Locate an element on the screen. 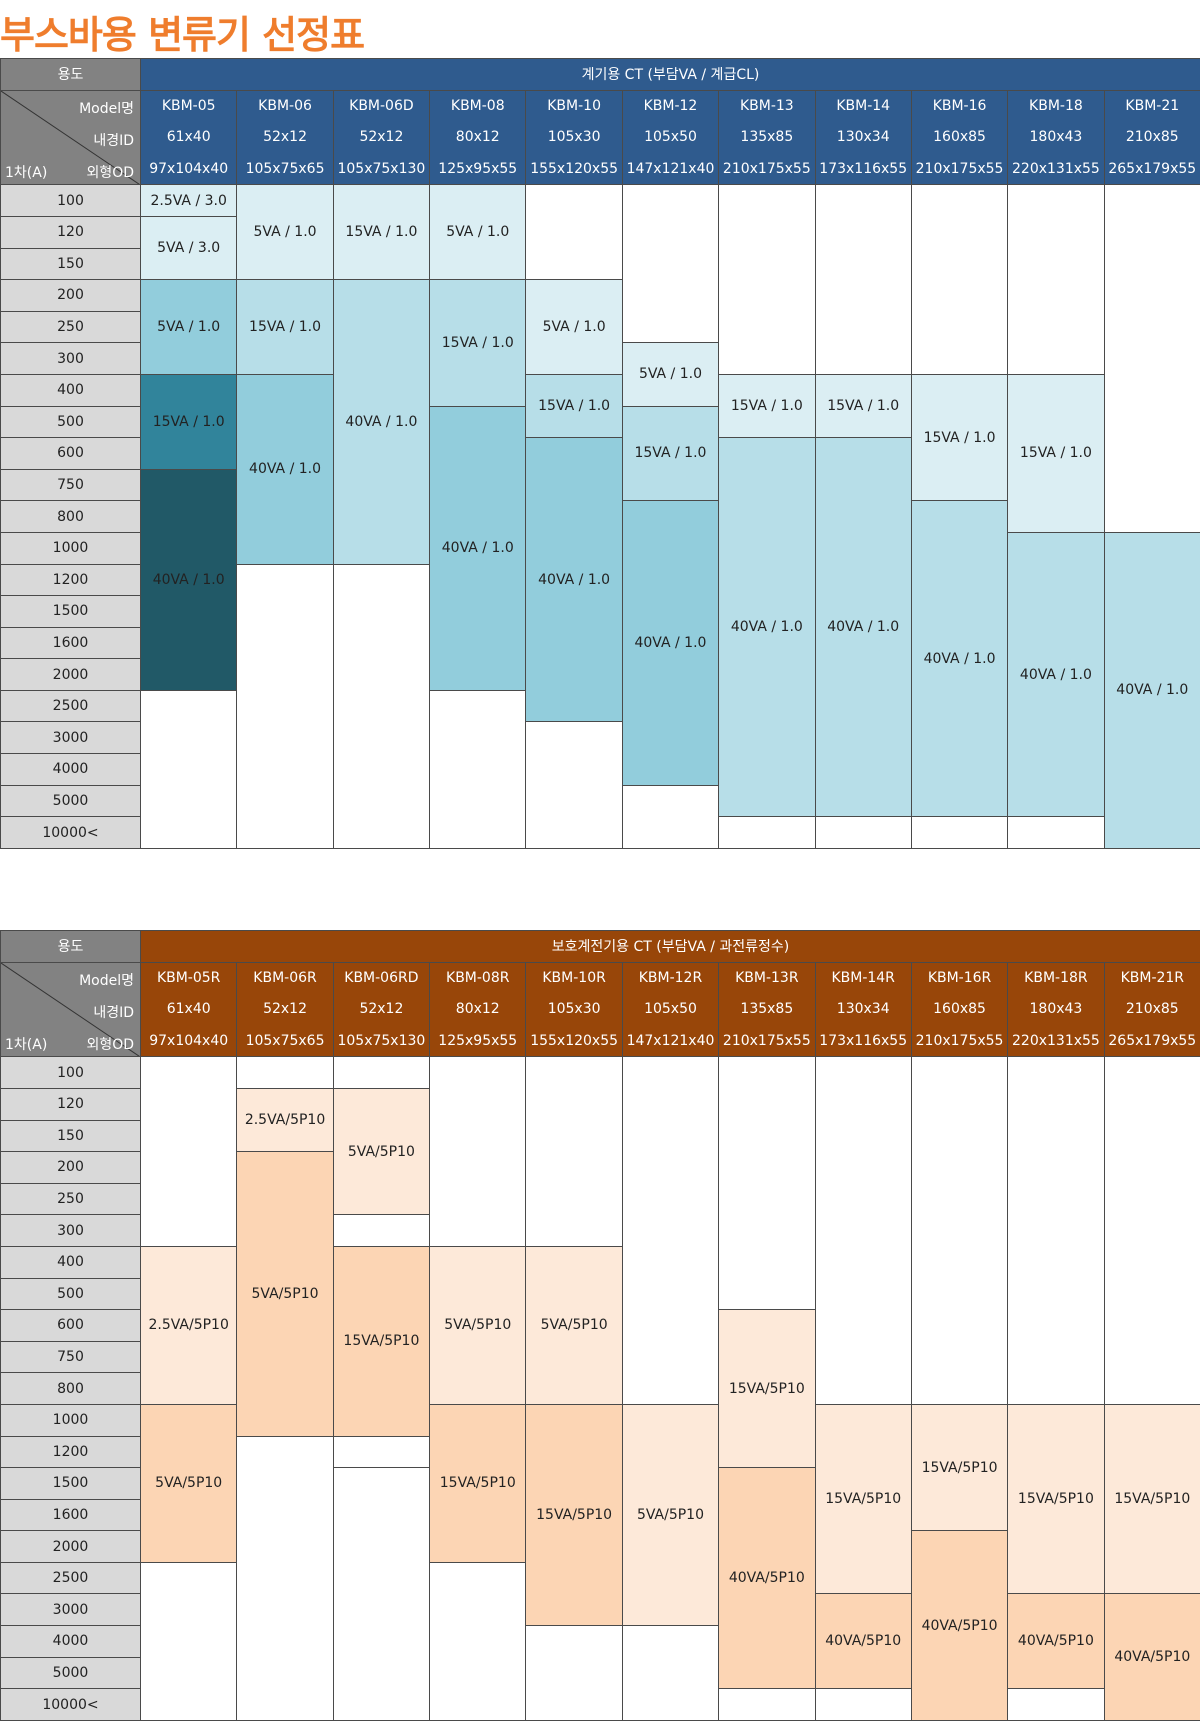 The image size is (1200, 1730). outer-dimension: 125x95x55 is located at coordinates (478, 1041).